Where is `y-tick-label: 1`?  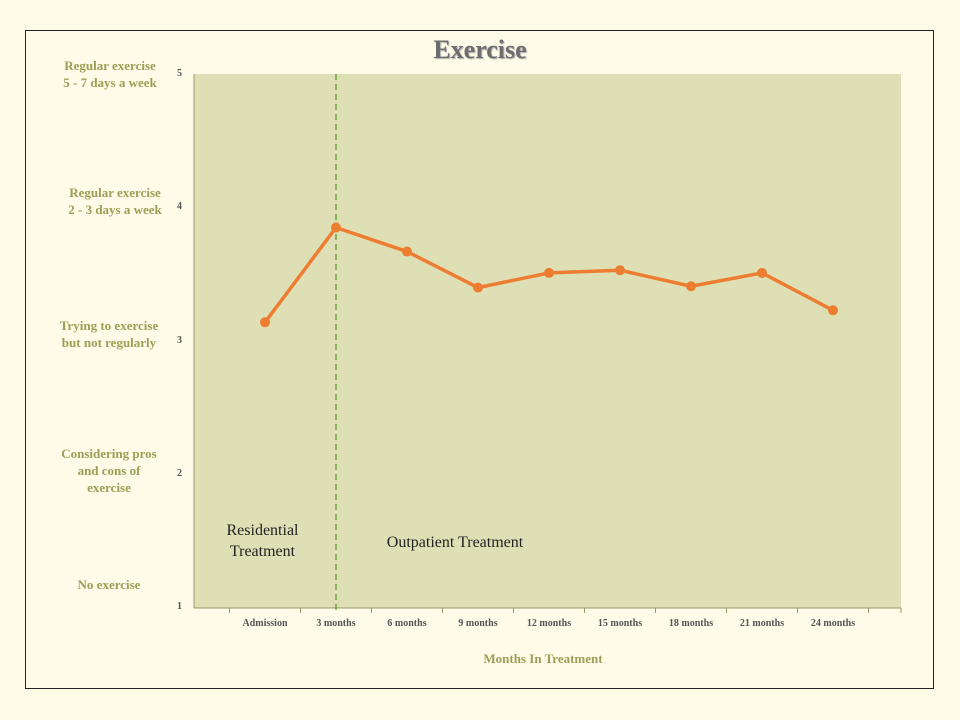
y-tick-label: 1 is located at coordinates (179, 606).